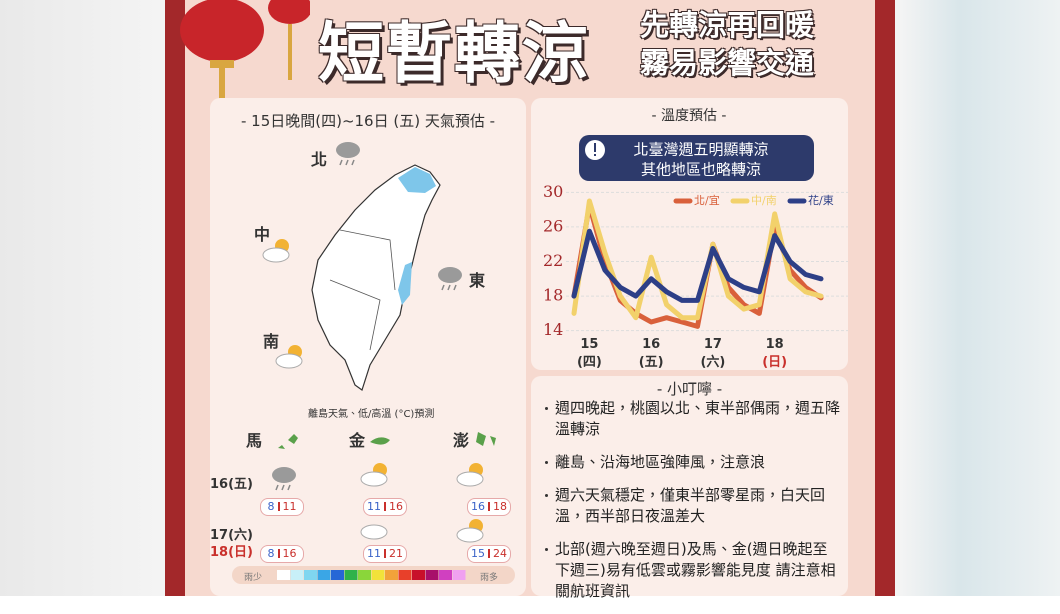 Image resolution: width=1060 pixels, height=614 pixels. Describe the element at coordinates (254, 440) in the screenshot. I see `island-name: 馬` at that location.